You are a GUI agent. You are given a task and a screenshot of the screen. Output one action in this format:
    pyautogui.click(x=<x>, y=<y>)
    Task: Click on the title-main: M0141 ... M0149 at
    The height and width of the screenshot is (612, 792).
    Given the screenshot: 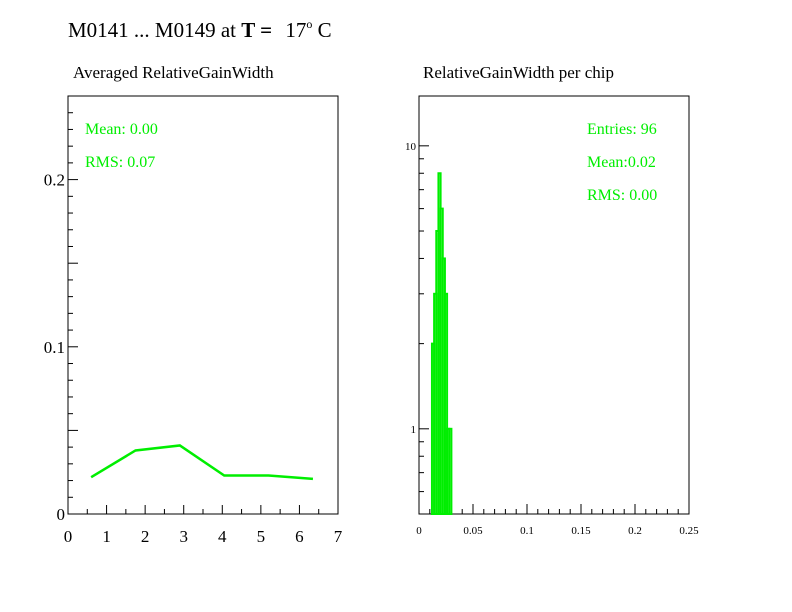 What is the action you would take?
    pyautogui.click(x=152, y=30)
    